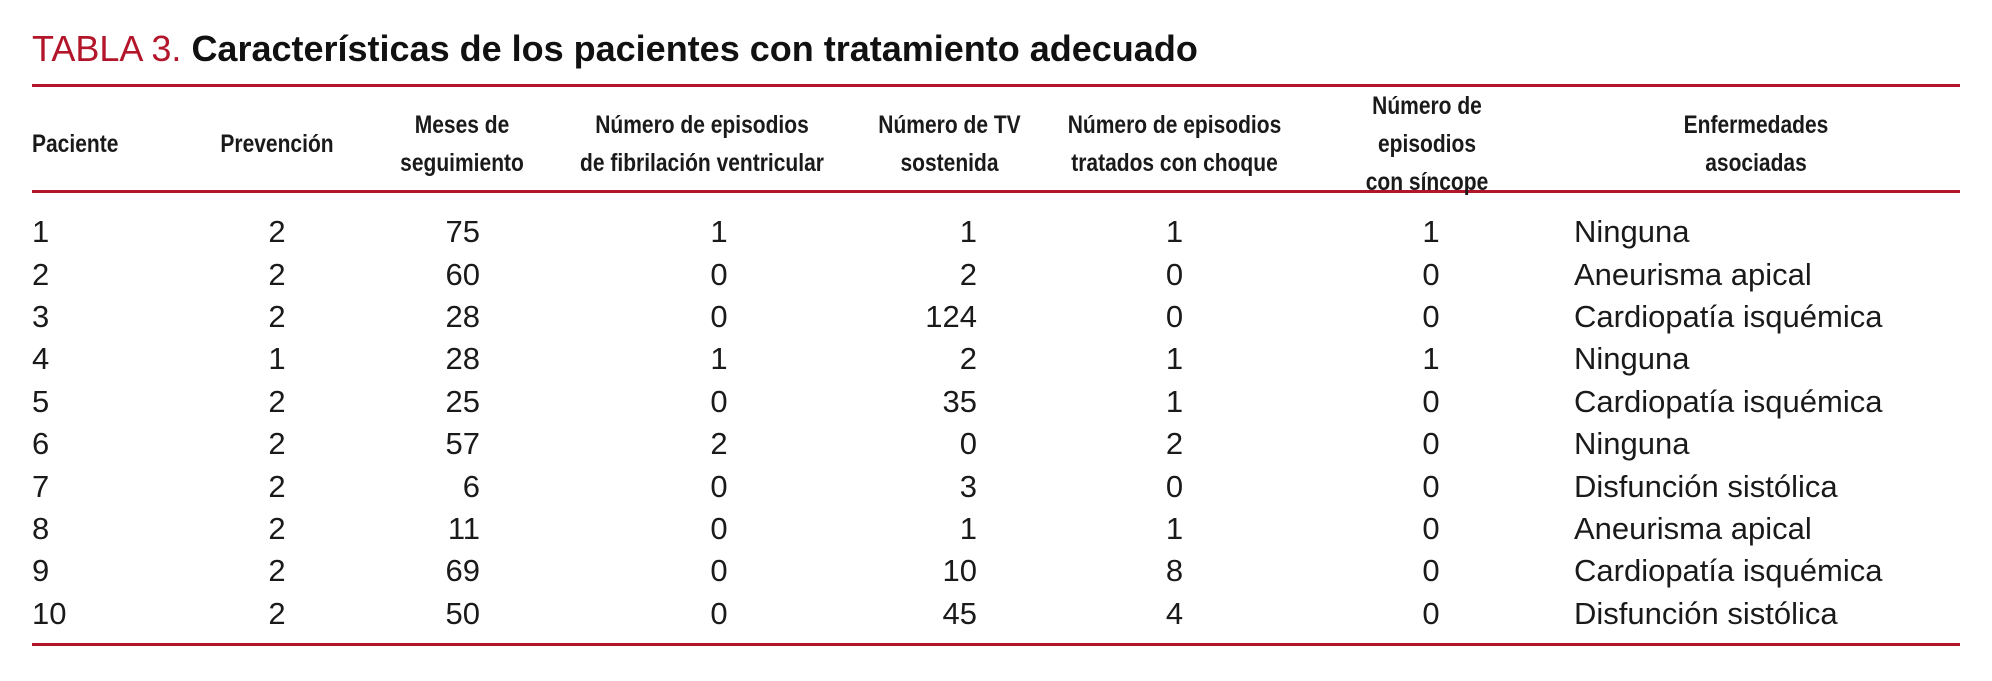  Describe the element at coordinates (996, 402) in the screenshot. I see `table-row: 5 2 25 0 35 1 0 Cardiopatía isquémica` at that location.